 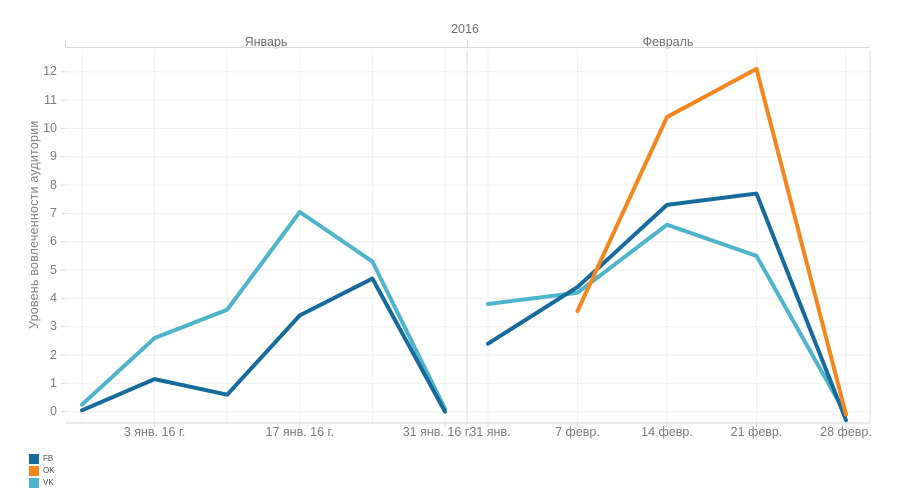 What do you see at coordinates (48, 458) in the screenshot?
I see `legend-label-fb: FB` at bounding box center [48, 458].